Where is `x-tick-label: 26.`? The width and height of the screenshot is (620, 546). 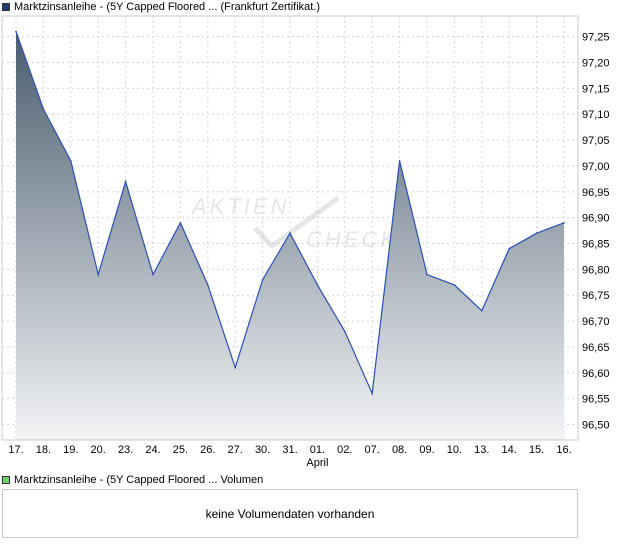 x-tick-label: 26. is located at coordinates (207, 450).